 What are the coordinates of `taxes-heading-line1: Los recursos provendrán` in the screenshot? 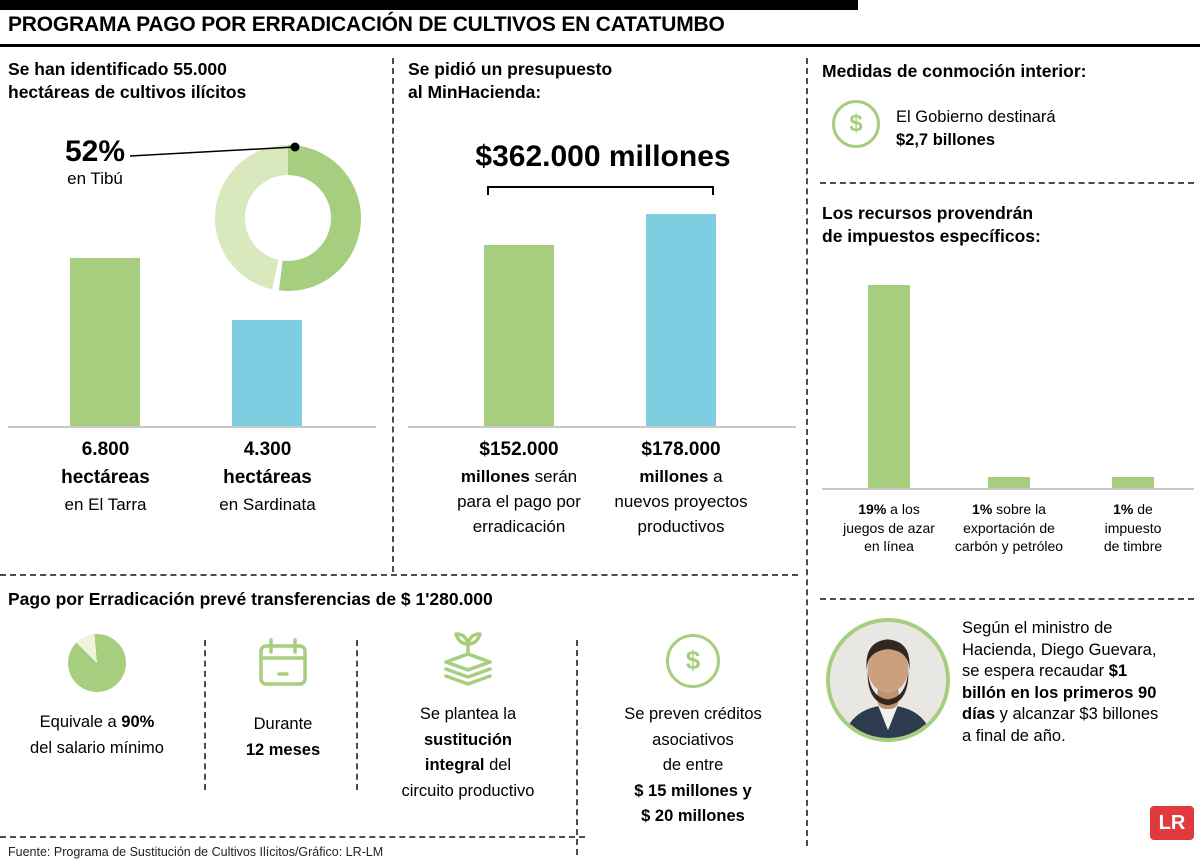 It's located at (928, 213).